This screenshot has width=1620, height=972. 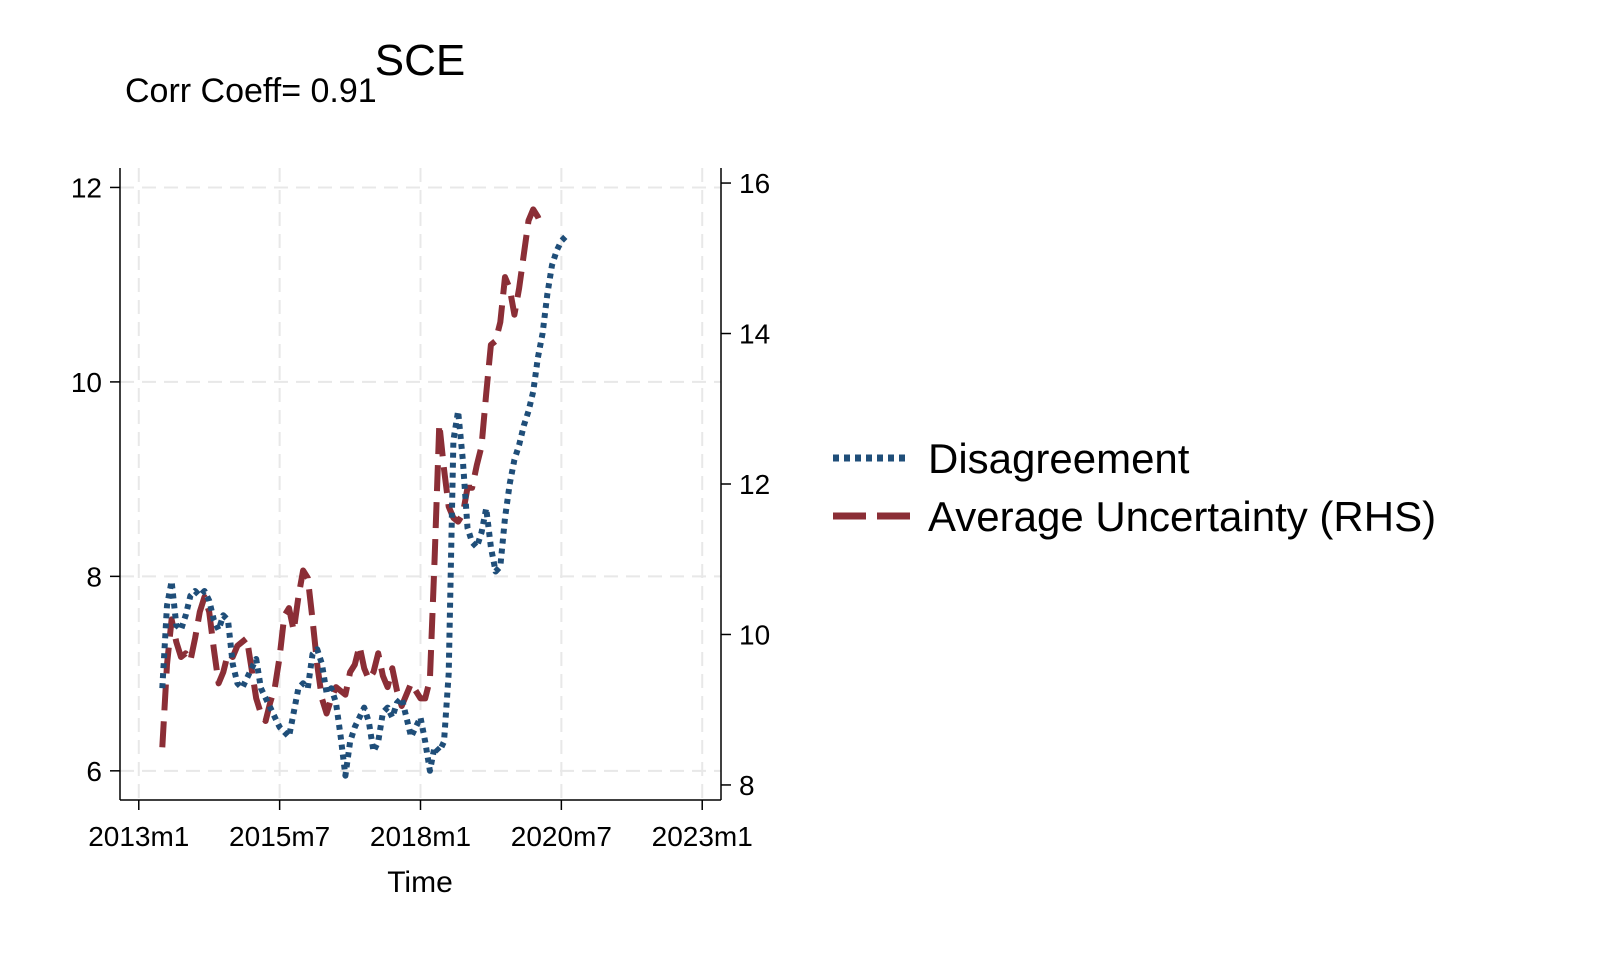 I want to click on right-axis-ticks: 8 10 12 14 16, so click(x=745, y=484).